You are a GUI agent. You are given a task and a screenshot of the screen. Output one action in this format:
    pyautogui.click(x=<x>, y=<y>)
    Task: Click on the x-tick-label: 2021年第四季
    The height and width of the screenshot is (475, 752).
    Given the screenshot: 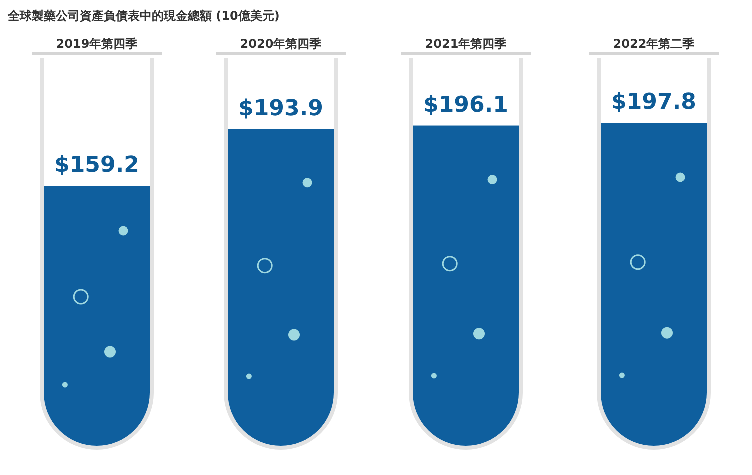 What is the action you would take?
    pyautogui.click(x=466, y=44)
    